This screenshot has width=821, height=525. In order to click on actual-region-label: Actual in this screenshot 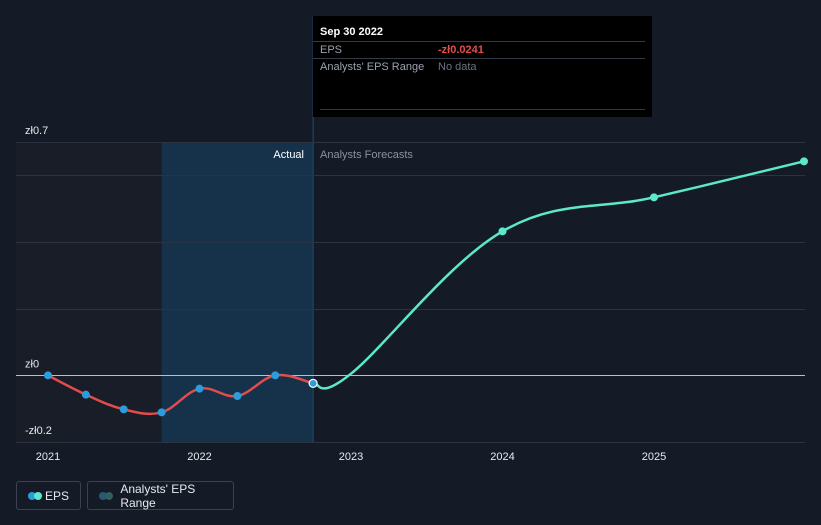, I will do `click(288, 155)`.